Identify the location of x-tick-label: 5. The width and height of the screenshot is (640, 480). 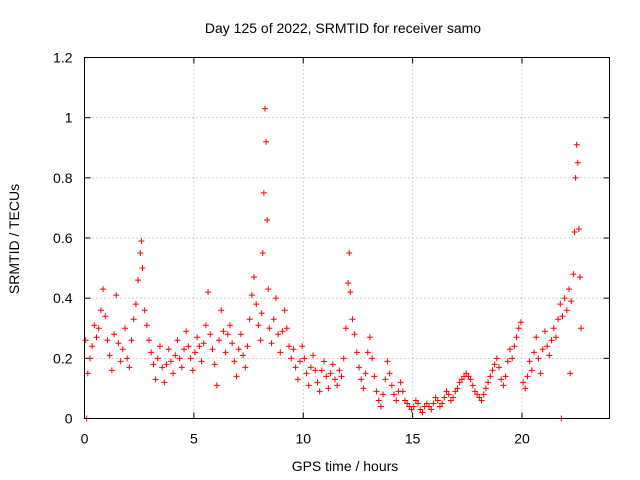
(194, 439).